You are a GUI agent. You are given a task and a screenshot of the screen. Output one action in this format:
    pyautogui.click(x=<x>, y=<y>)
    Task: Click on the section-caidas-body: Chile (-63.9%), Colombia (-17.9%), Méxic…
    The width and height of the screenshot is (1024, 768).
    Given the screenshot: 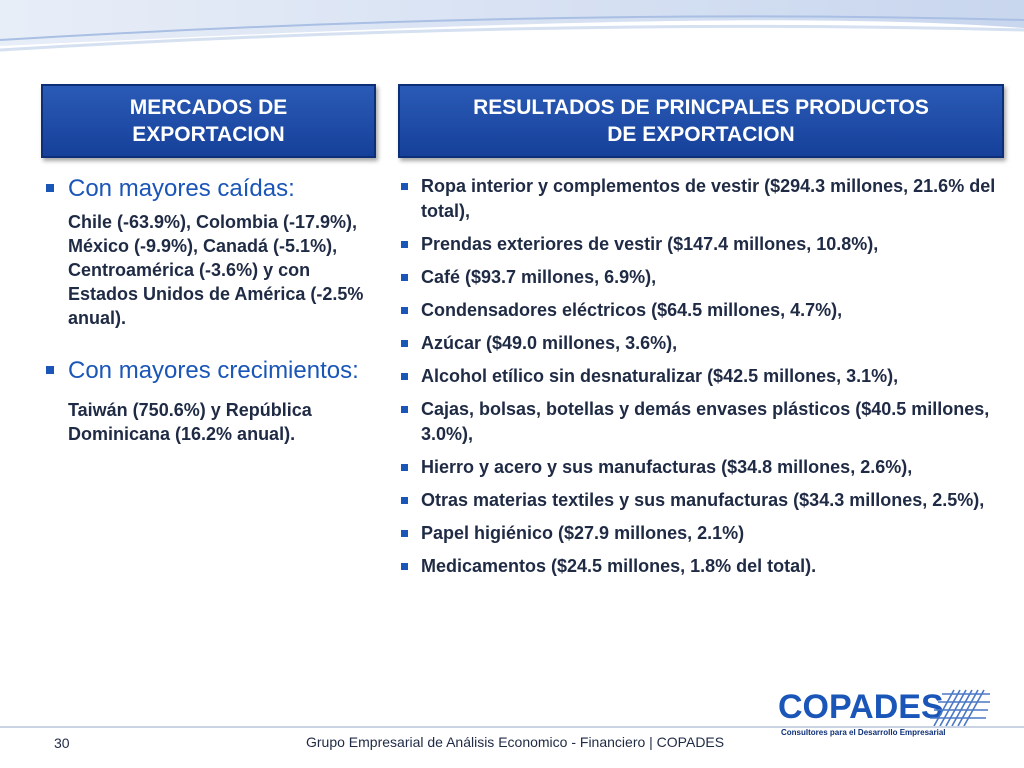 What is the action you would take?
    pyautogui.click(x=216, y=270)
    